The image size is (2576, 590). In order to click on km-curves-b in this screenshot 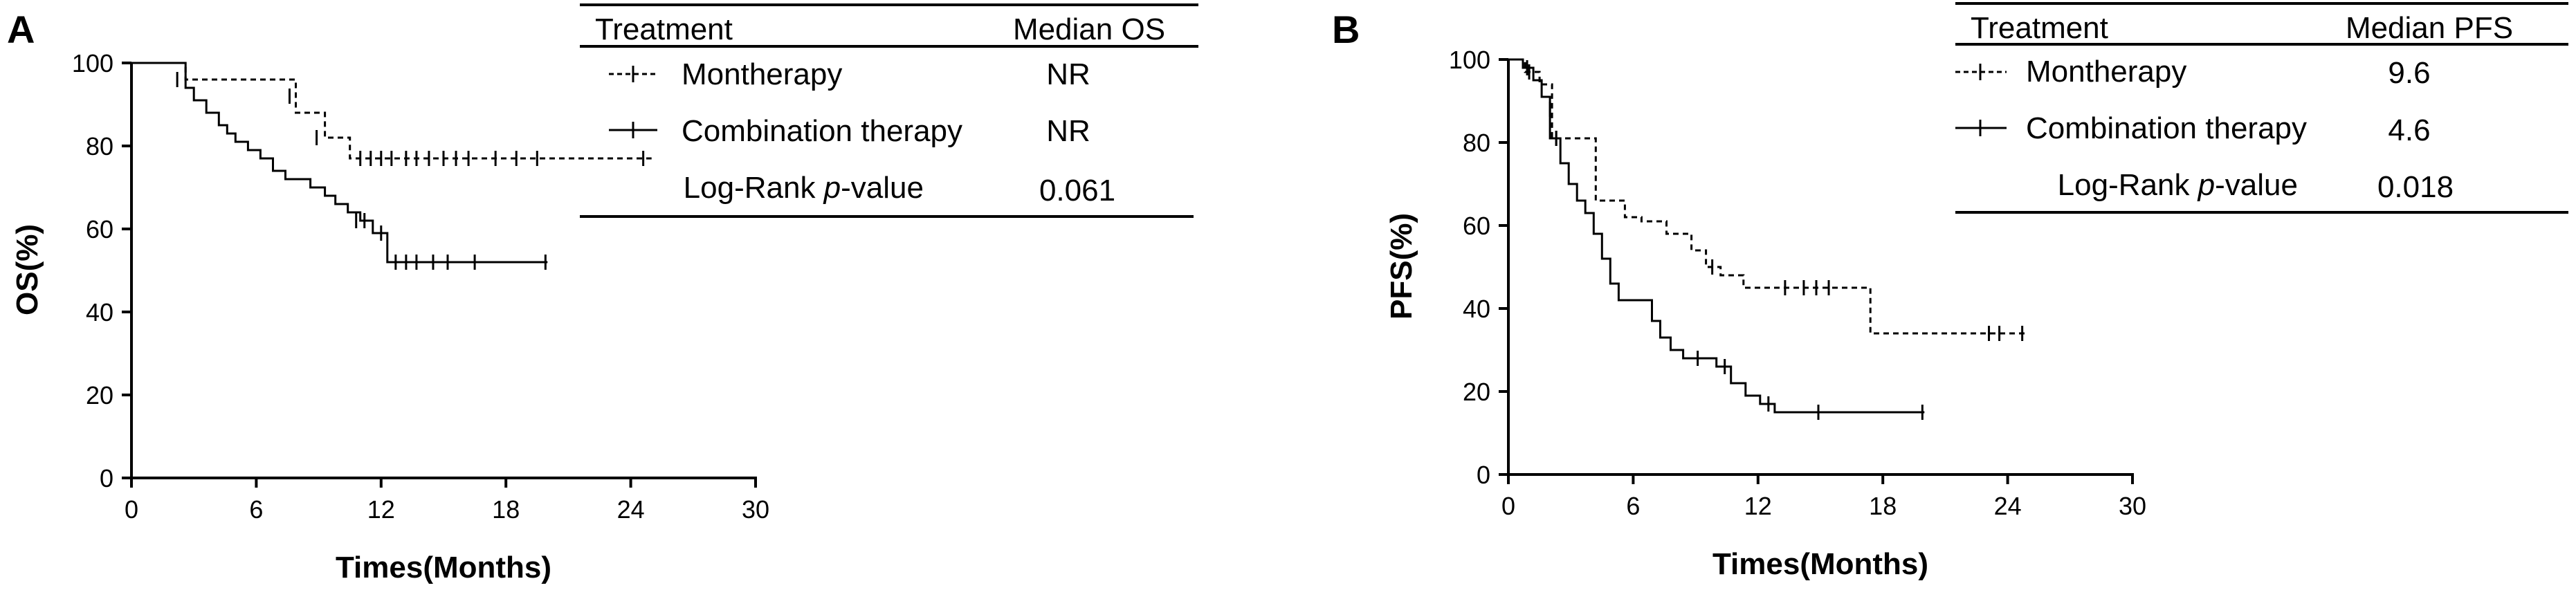, I will do `click(1768, 239)`.